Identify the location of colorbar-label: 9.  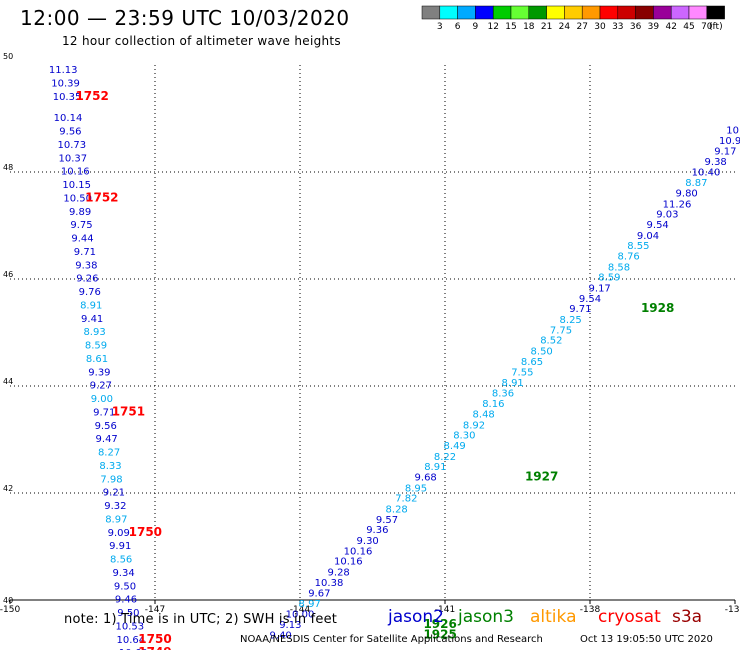
(476, 27).